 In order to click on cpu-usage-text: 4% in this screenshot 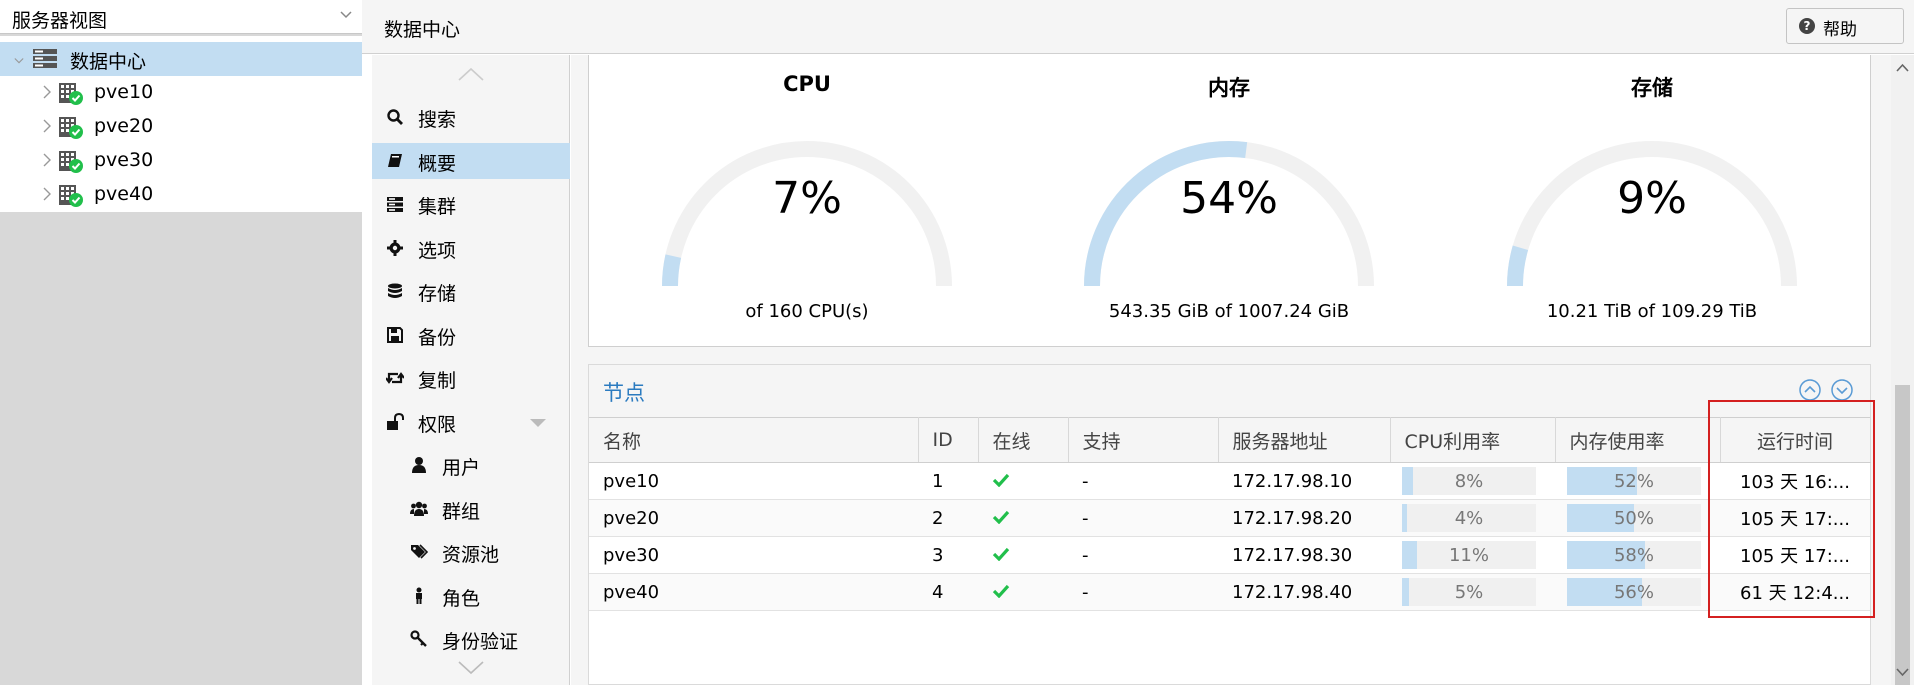, I will do `click(1469, 518)`.